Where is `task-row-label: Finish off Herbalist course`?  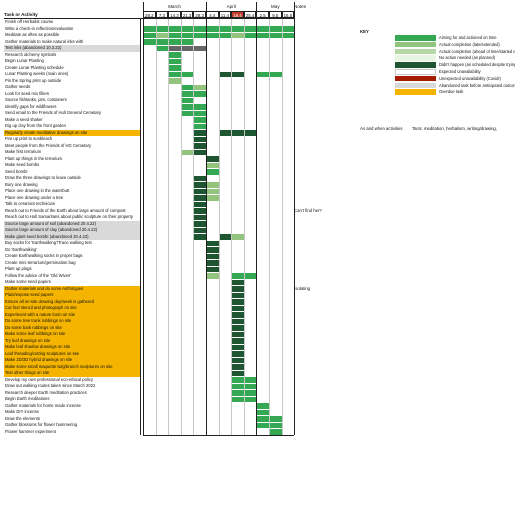
task-row-label: Finish off Herbalist course is located at coordinates (29, 21).